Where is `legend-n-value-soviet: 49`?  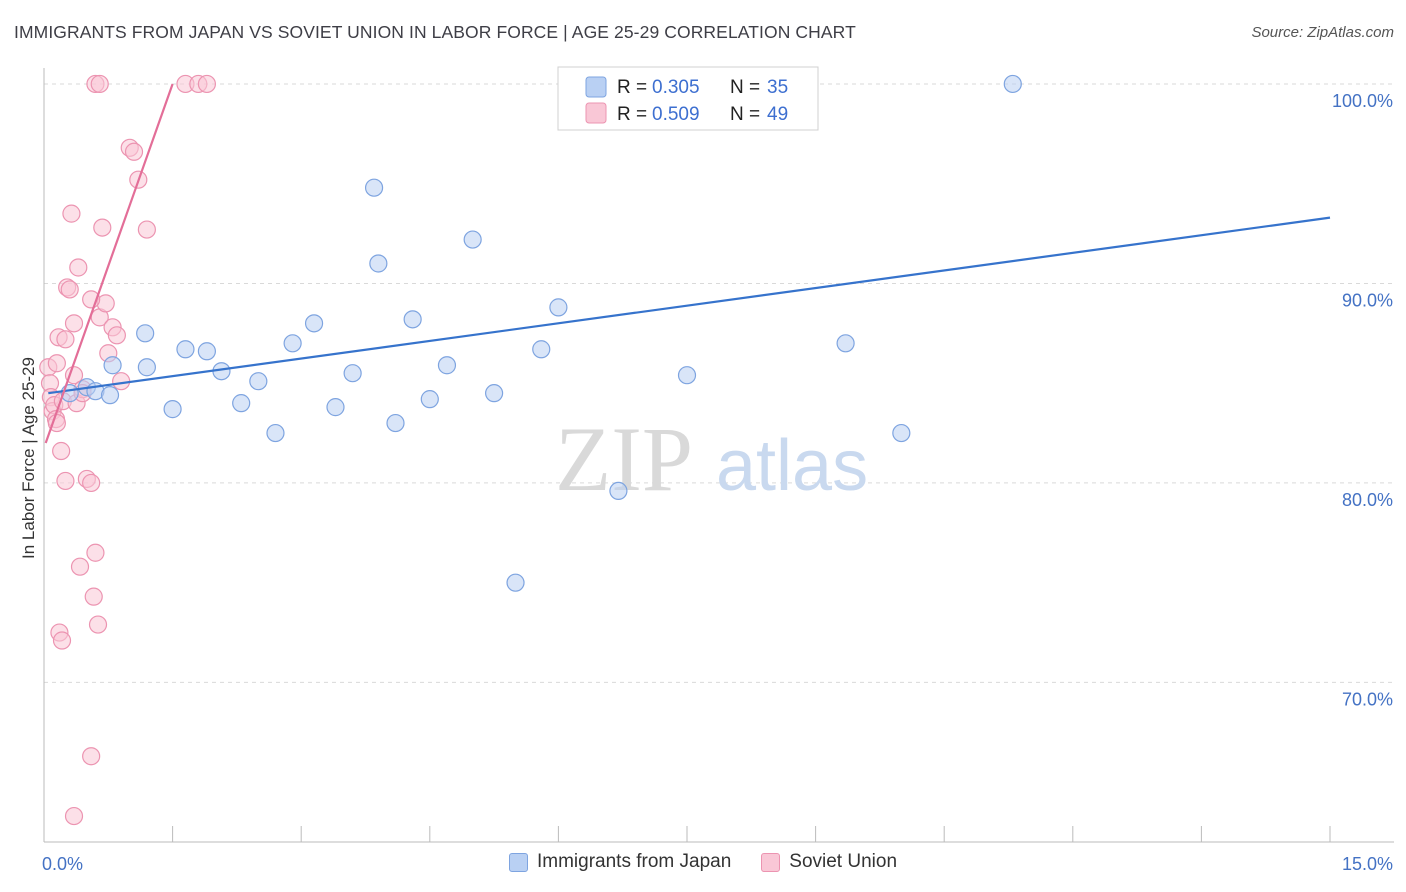
legend-n-value-soviet: 49 is located at coordinates (777, 114).